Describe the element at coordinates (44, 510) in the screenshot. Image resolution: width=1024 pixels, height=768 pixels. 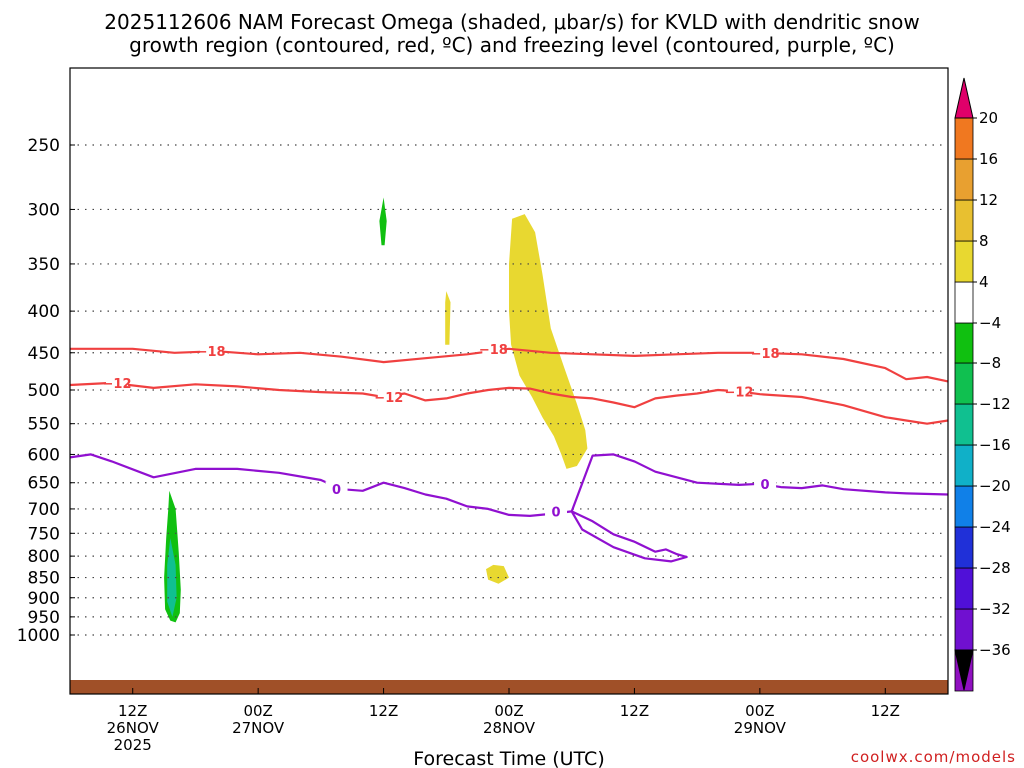
I see `y-tick-label: 700` at that location.